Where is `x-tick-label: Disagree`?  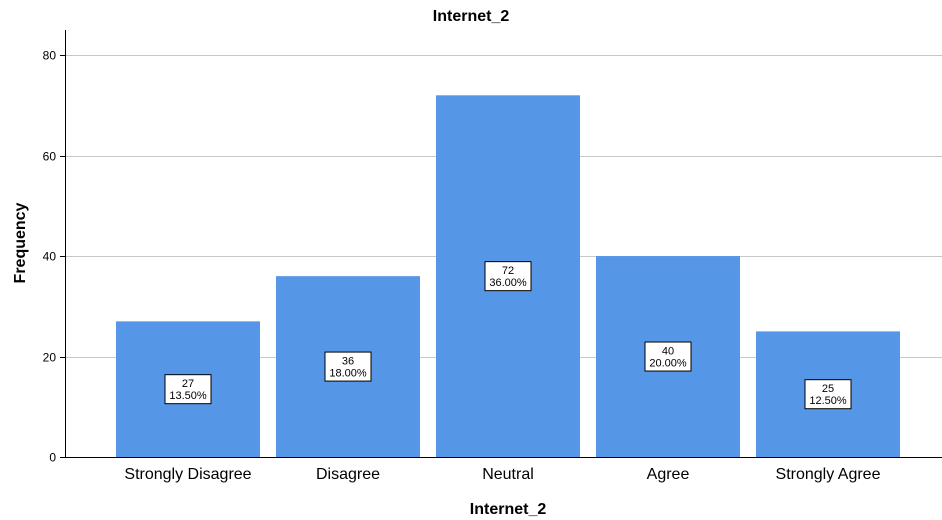
x-tick-label: Disagree is located at coordinates (348, 474).